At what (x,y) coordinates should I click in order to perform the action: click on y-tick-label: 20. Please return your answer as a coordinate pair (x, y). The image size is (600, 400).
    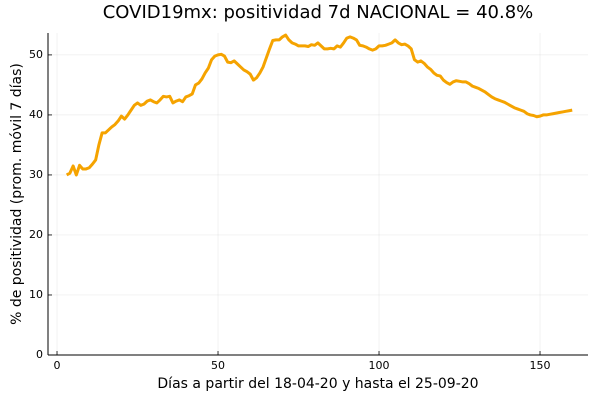
    Looking at the image, I should click on (36, 234).